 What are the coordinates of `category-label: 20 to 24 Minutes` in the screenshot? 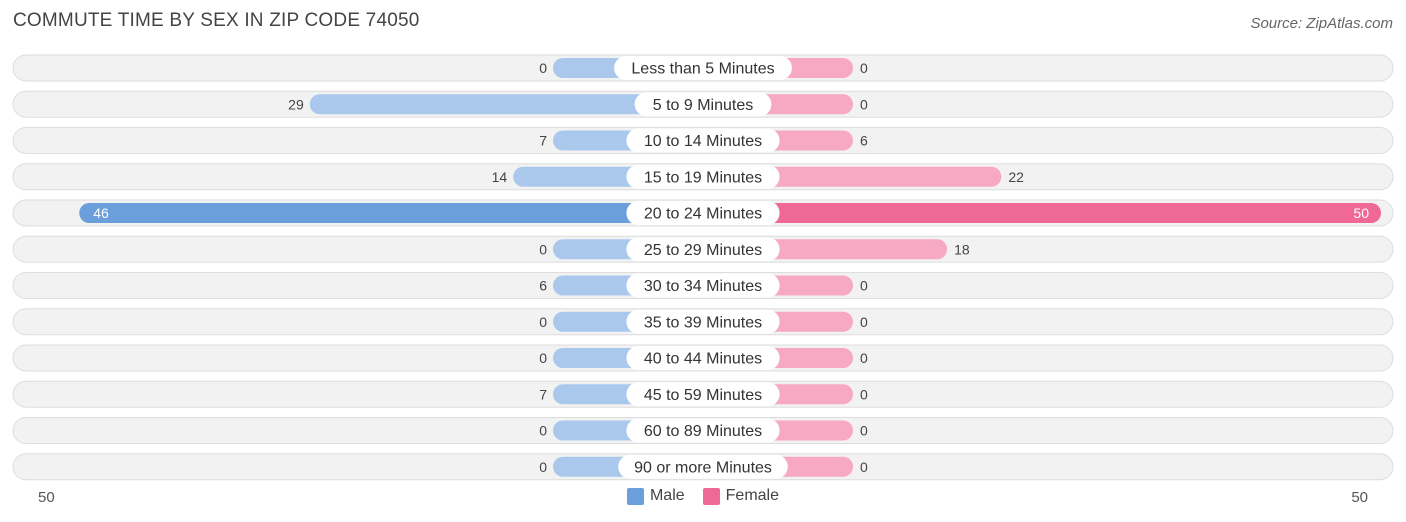 It's located at (703, 214).